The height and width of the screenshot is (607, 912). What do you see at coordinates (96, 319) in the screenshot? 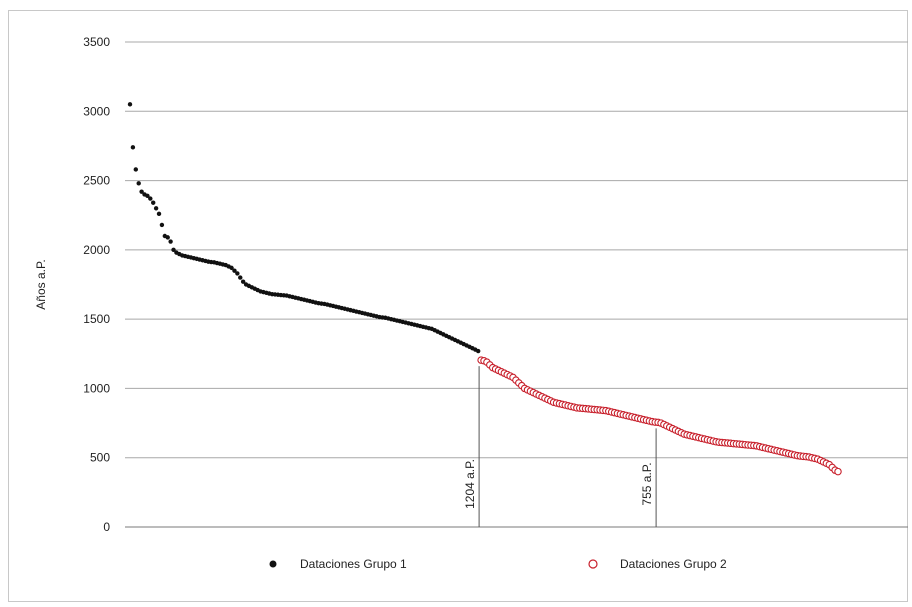
I see `y-tick-label: 1500` at bounding box center [96, 319].